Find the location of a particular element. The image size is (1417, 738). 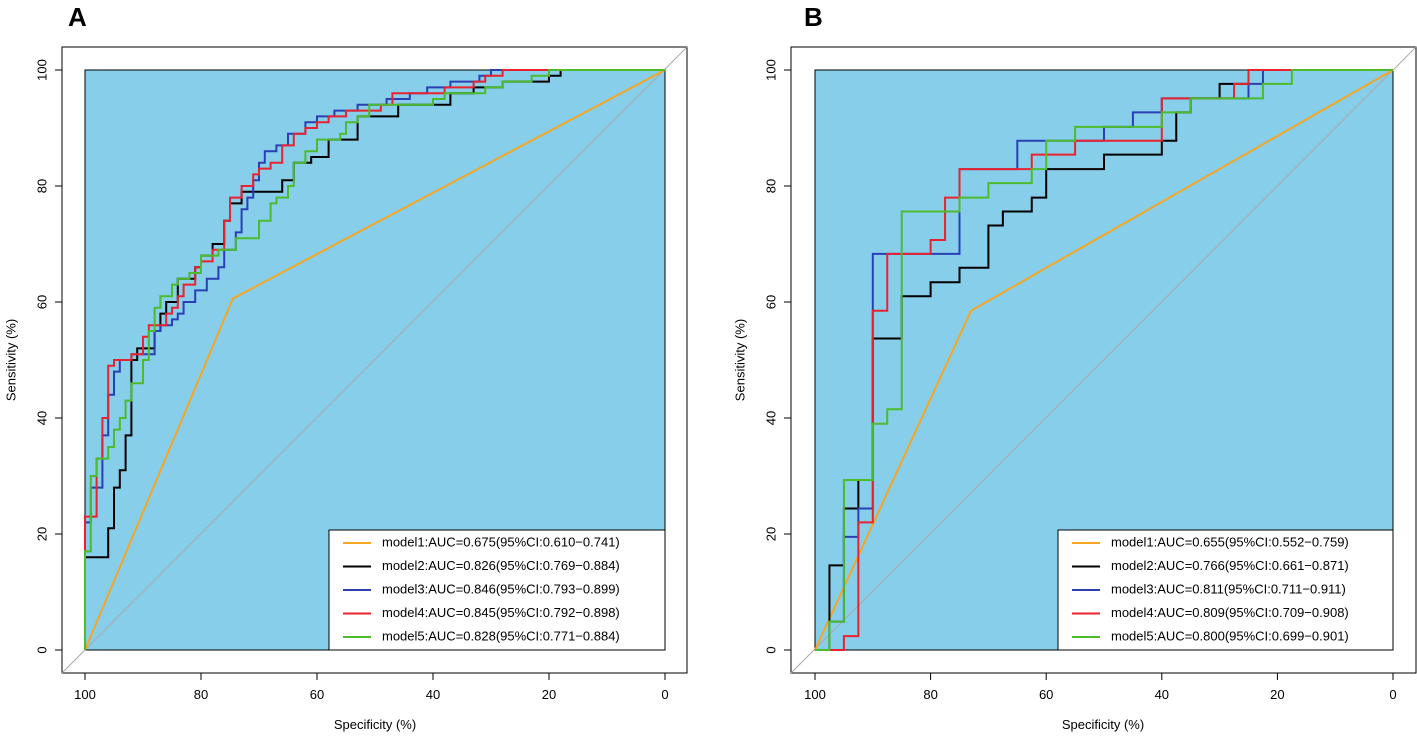

legend-label-model4: model4:AUC=0.845(95%CI:0.792−0.898) is located at coordinates (501, 612).